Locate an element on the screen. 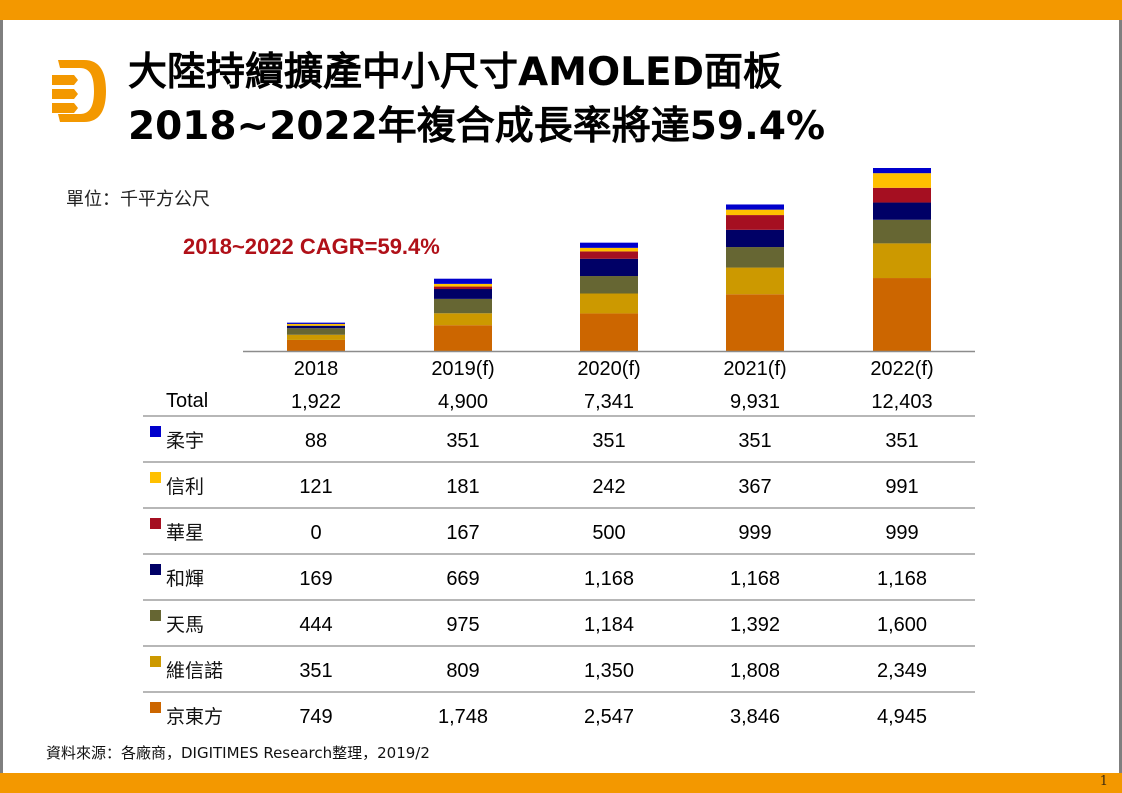  table-cell-value: 4,945 is located at coordinates (902, 717).